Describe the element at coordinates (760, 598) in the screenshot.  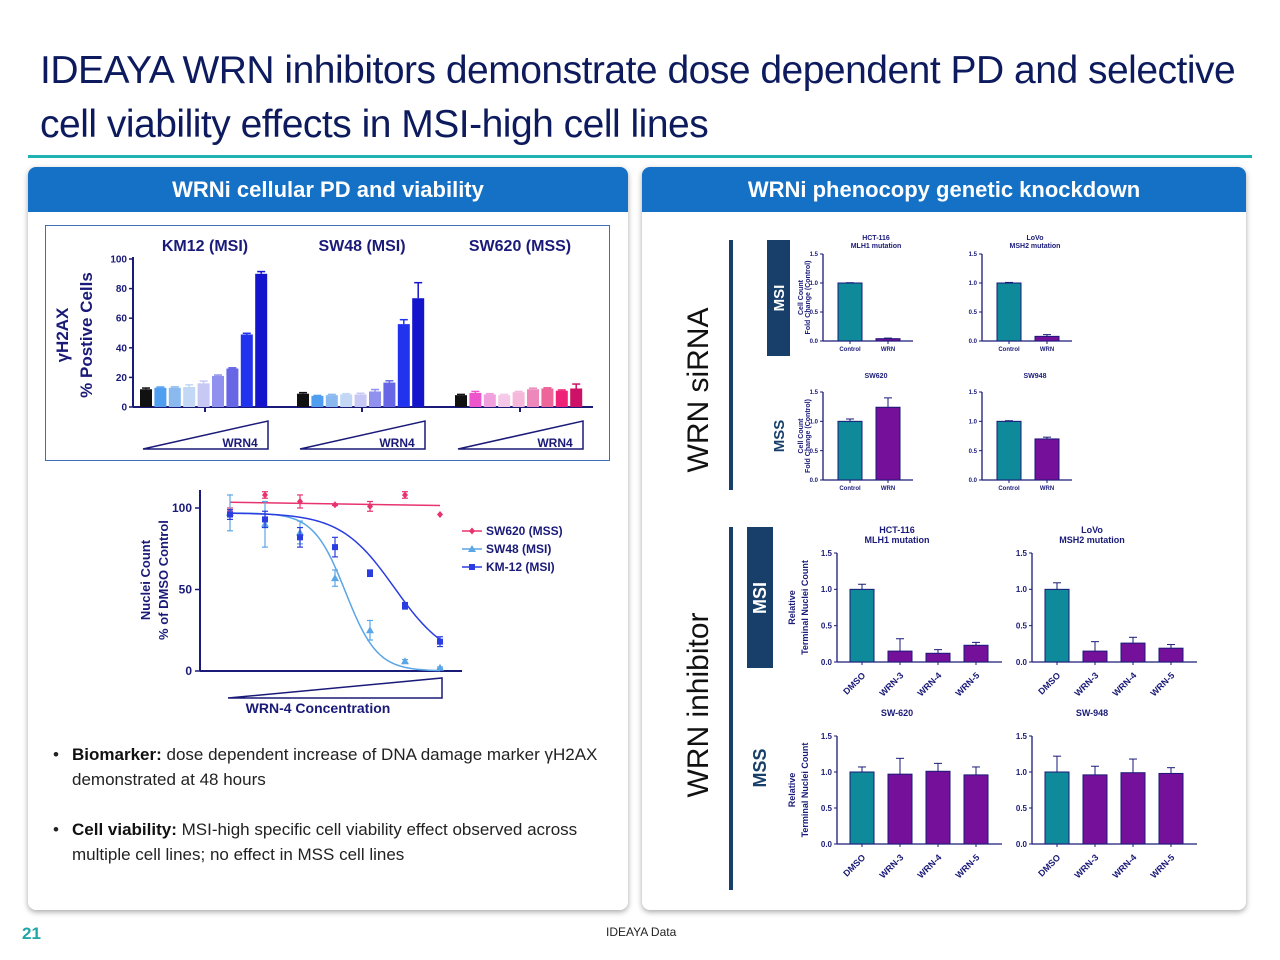
I see `msi-label: MSI` at that location.